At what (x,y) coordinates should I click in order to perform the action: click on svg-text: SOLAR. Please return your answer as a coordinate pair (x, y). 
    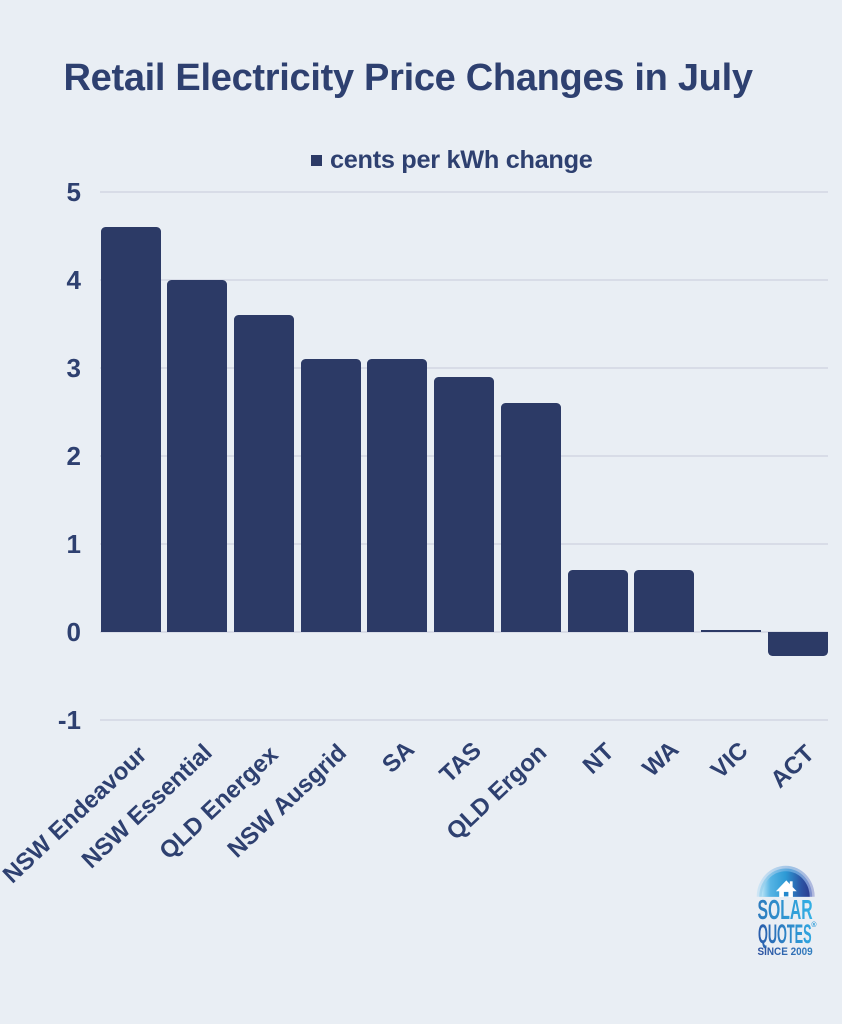
    Looking at the image, I should click on (785, 909).